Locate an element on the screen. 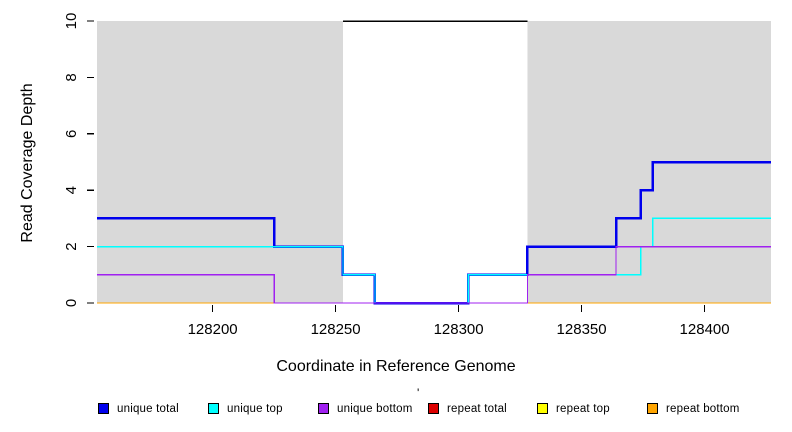 The image size is (792, 432). y-tick-label: 0 is located at coordinates (71, 303).